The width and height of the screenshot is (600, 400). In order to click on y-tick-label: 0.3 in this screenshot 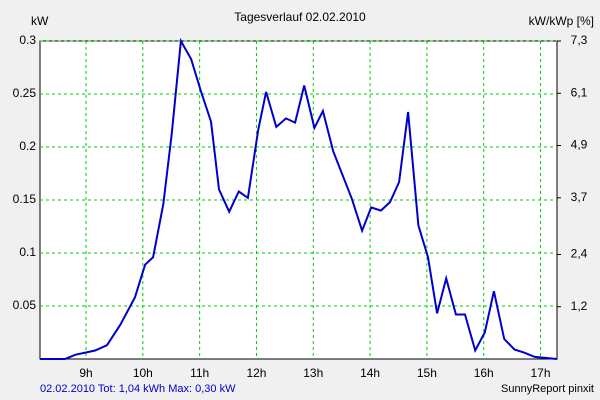, I will do `click(27, 40)`.